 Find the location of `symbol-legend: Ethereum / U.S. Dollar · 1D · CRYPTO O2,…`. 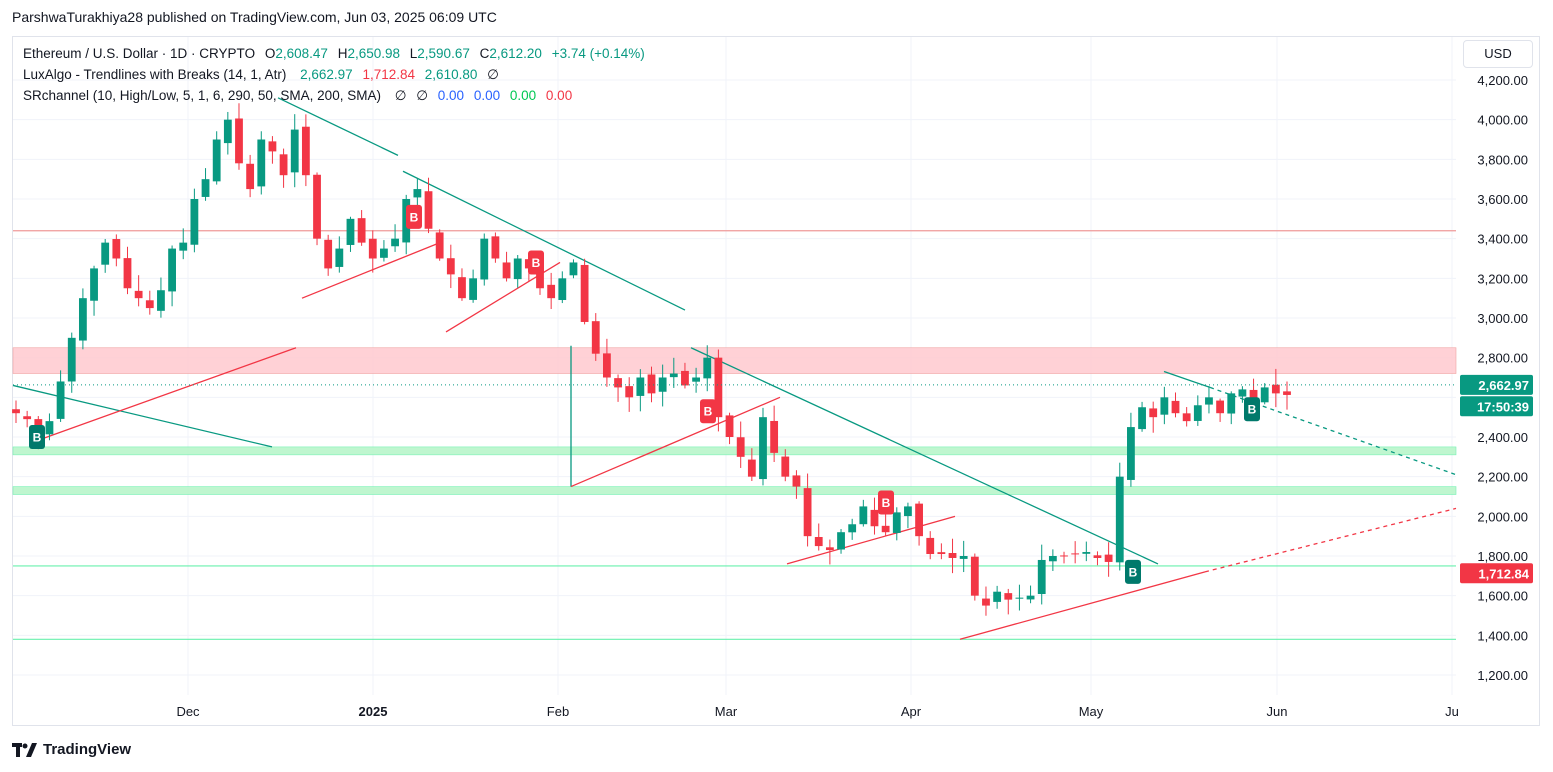

symbol-legend: Ethereum / U.S. Dollar · 1D · CRYPTO O2,… is located at coordinates (337, 53).